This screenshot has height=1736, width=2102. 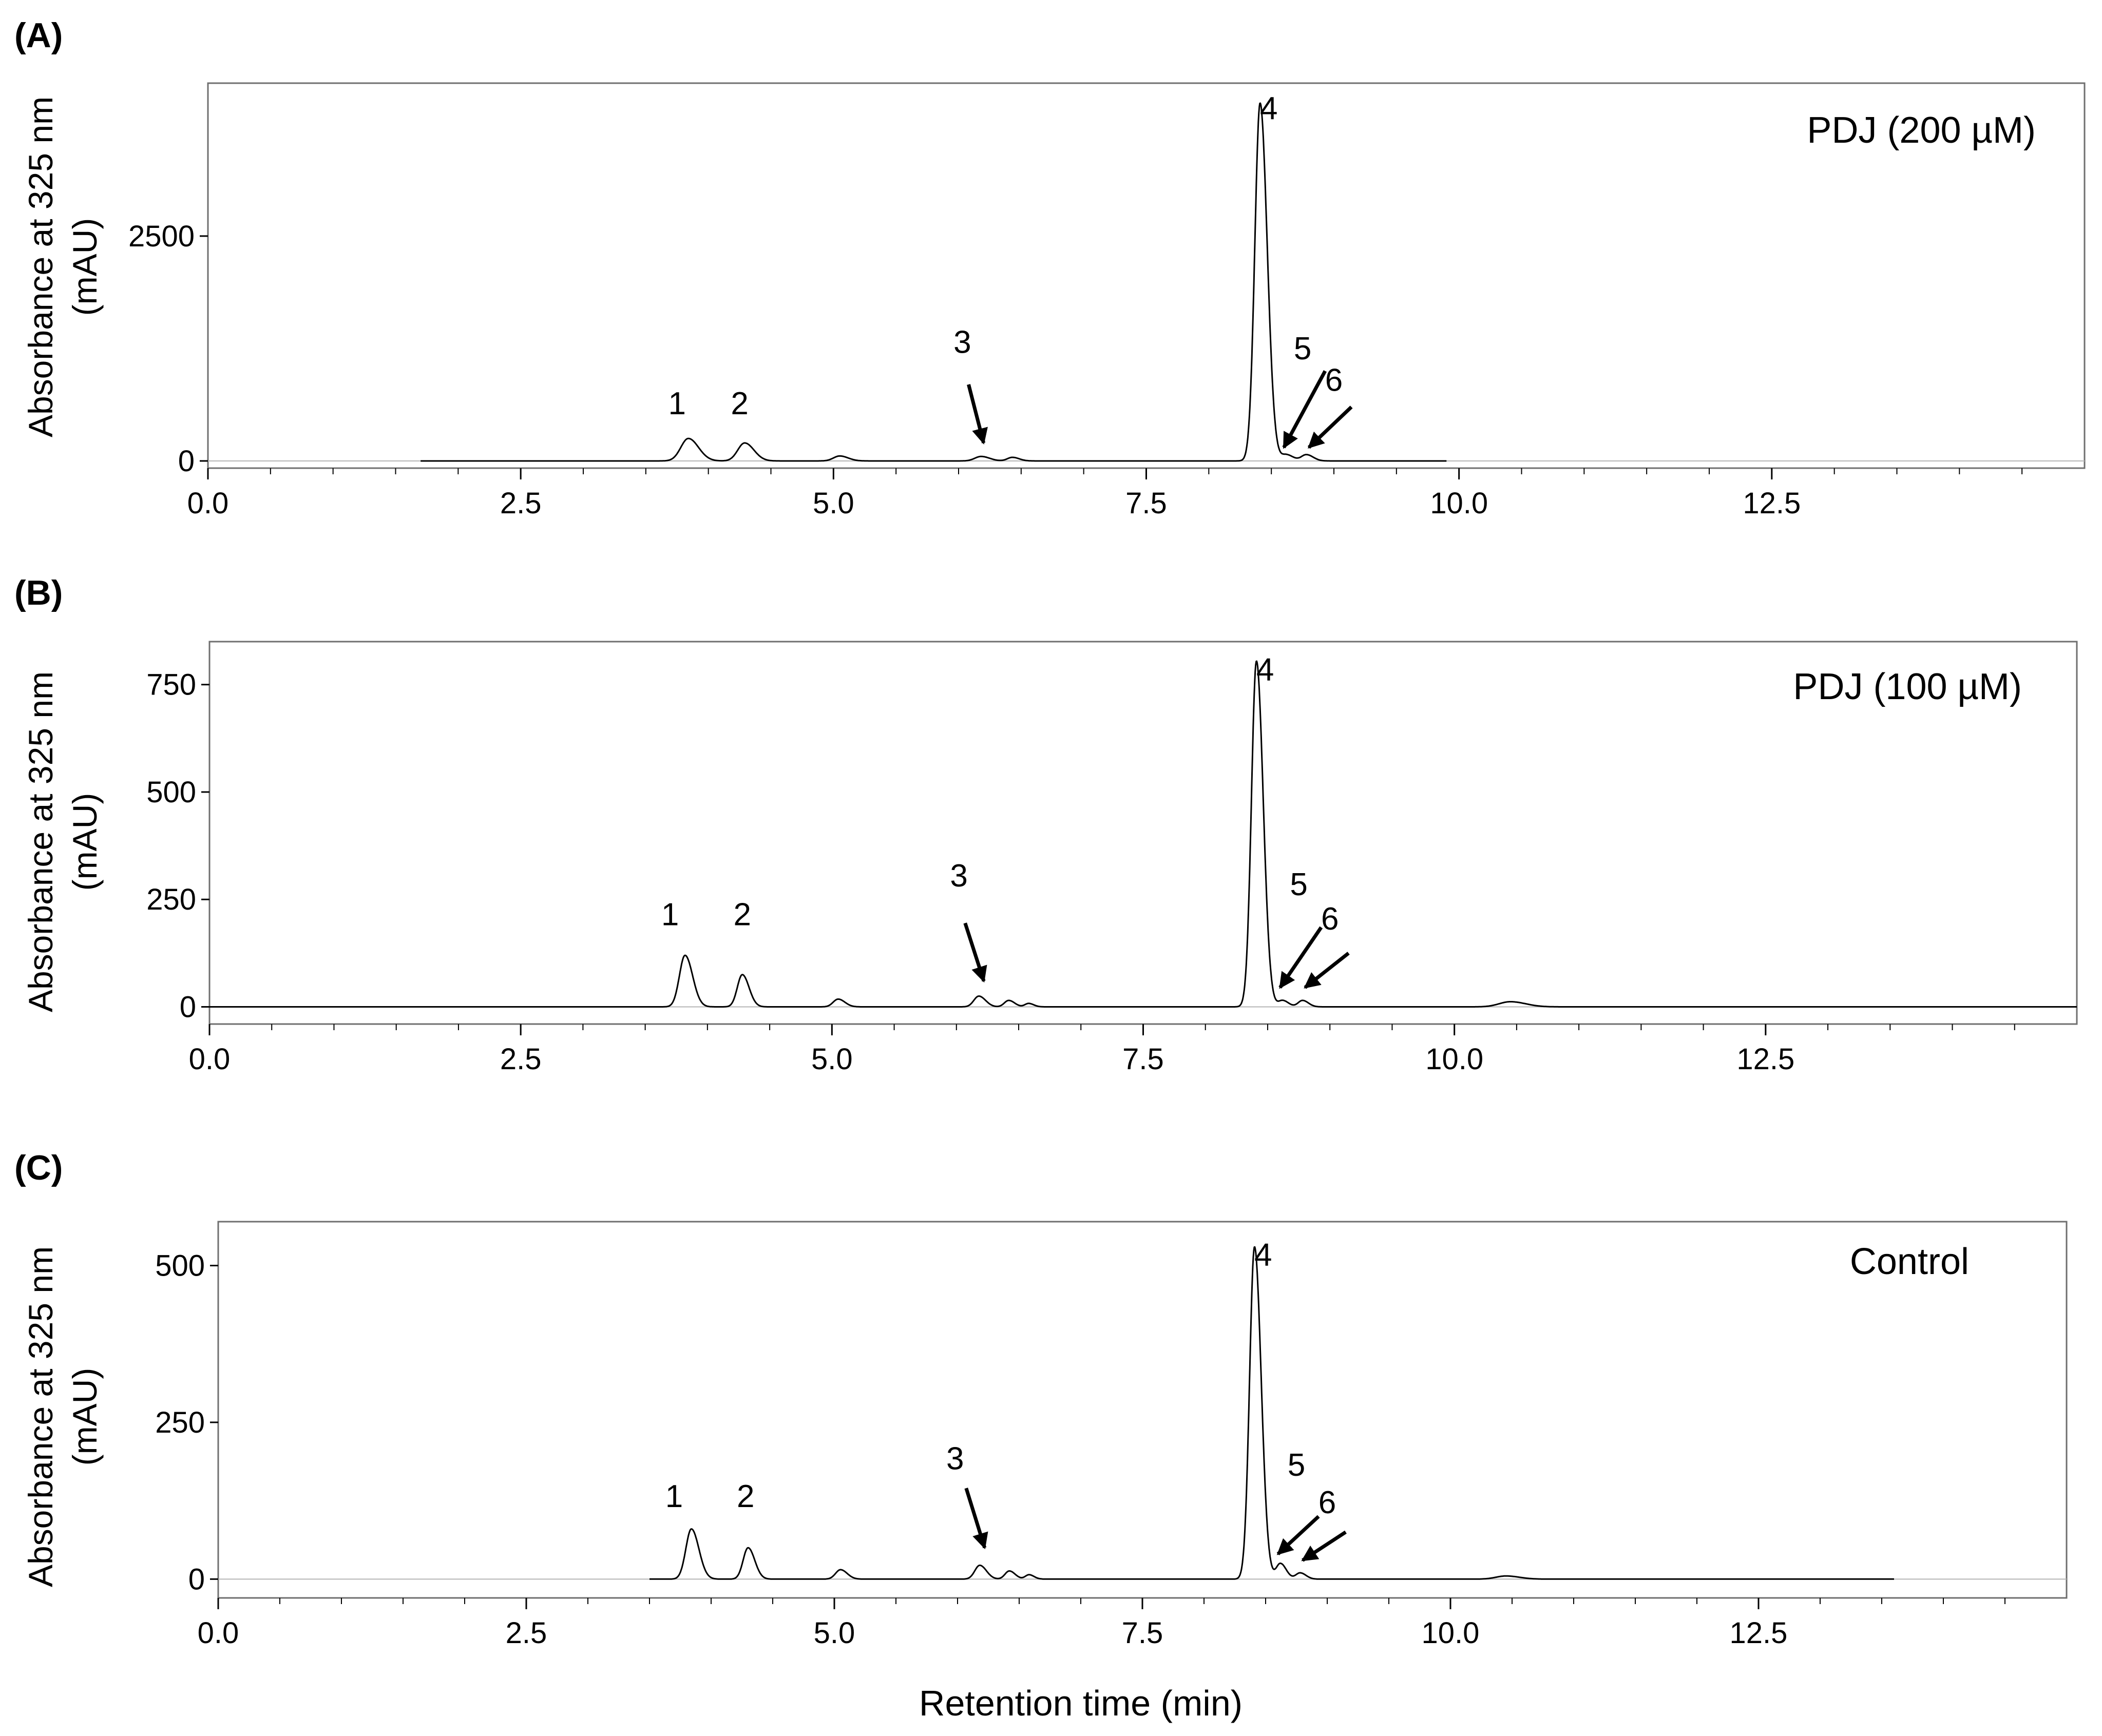 I want to click on panel-label: (C), so click(x=38, y=1167).